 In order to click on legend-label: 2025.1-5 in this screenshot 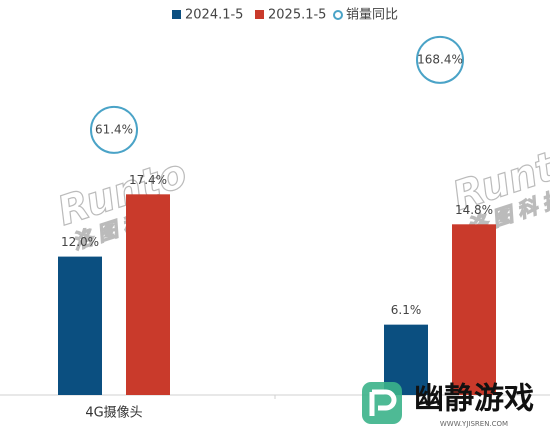, I will do `click(297, 15)`.